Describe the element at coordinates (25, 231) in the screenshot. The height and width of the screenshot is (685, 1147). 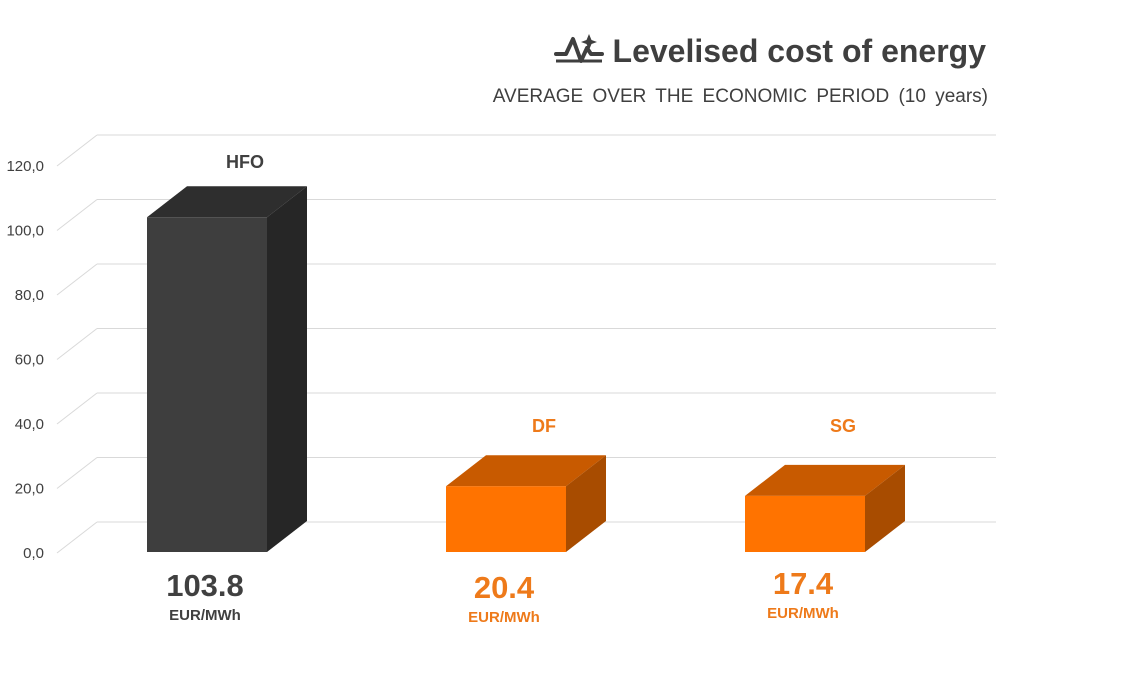
I see `y-tick-label: 100,0` at that location.